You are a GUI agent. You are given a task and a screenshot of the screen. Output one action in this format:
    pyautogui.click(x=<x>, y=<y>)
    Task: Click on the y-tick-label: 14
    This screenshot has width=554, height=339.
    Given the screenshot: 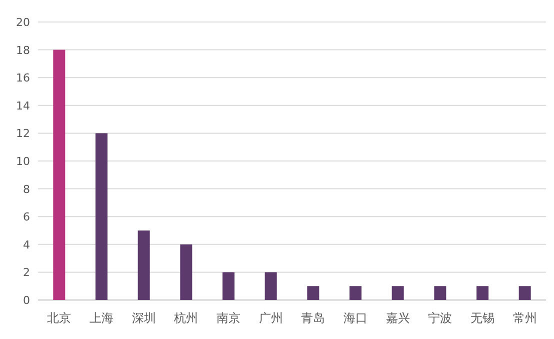 What is the action you would take?
    pyautogui.click(x=23, y=105)
    